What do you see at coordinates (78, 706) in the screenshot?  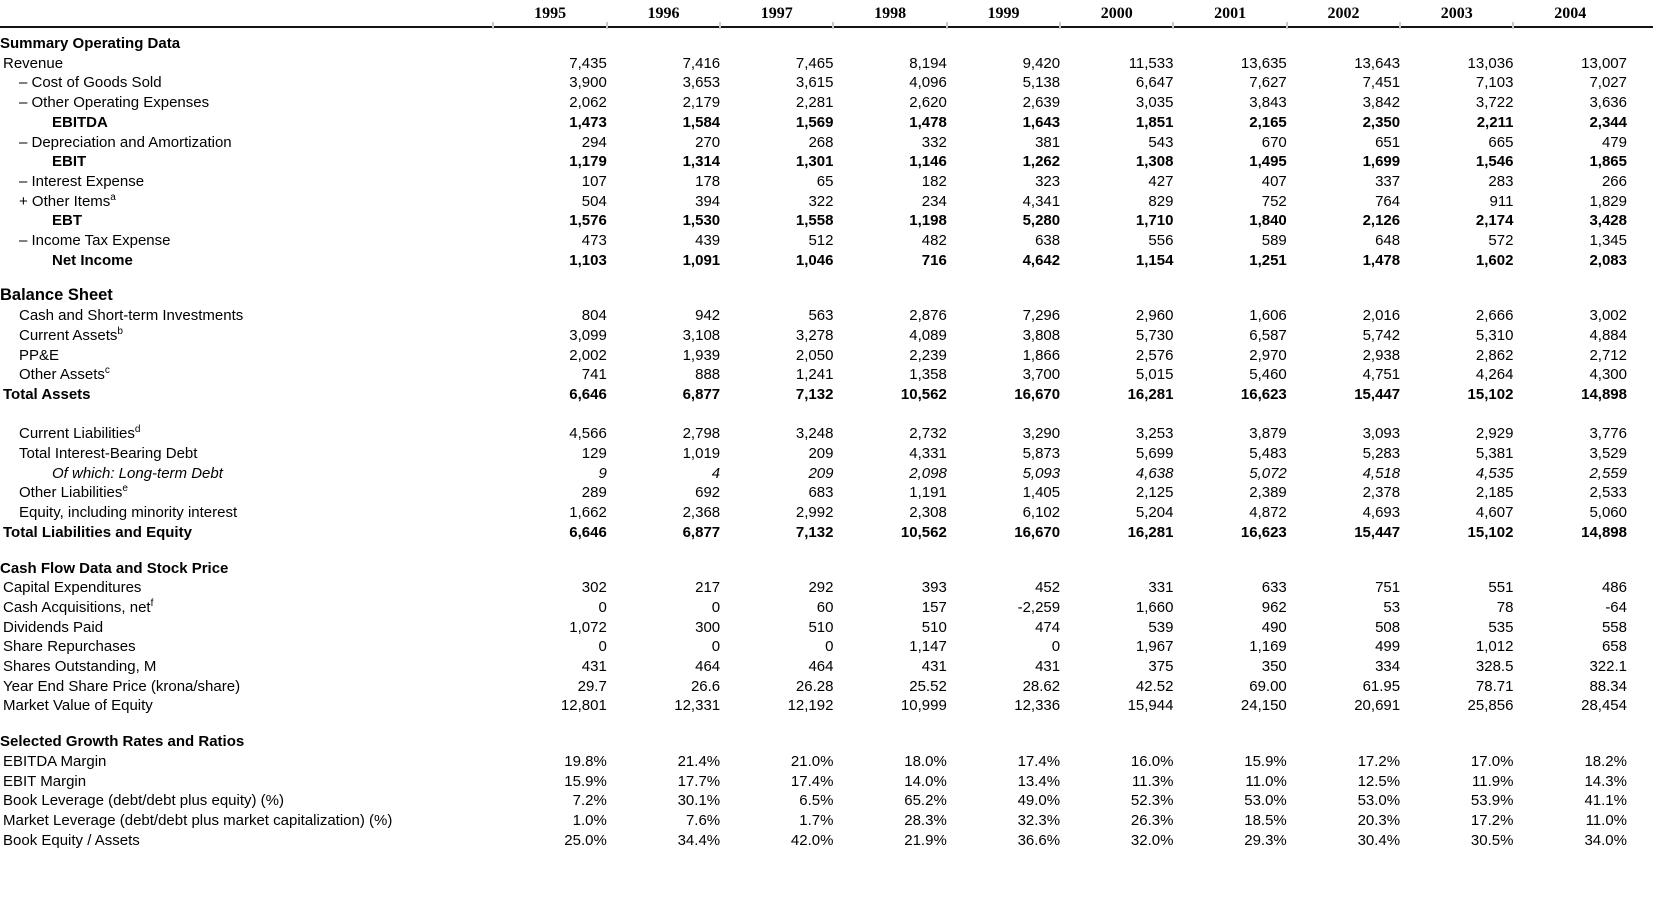 I see `row-label-text: Market Value of Equity` at bounding box center [78, 706].